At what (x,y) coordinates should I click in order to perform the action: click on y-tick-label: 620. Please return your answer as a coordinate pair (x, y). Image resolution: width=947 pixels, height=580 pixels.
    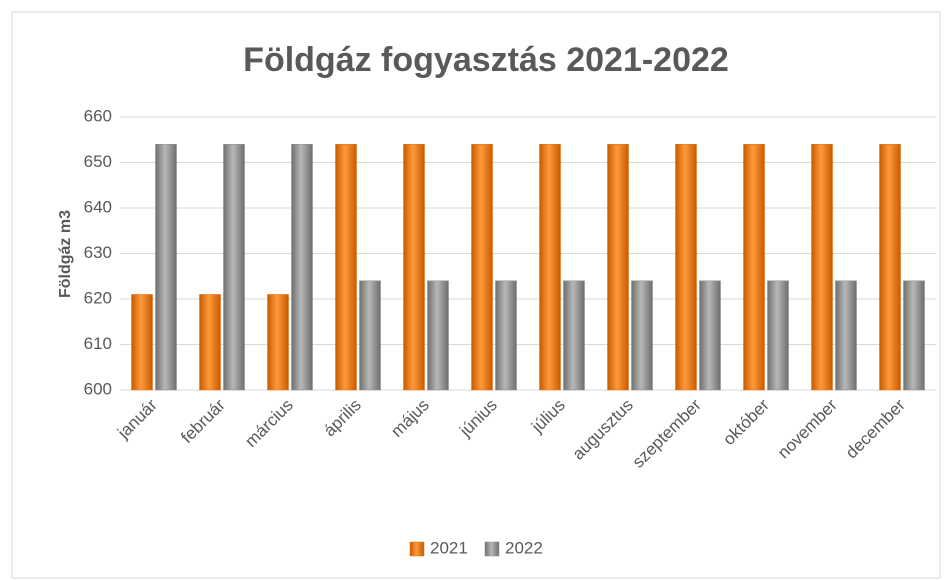
    Looking at the image, I should click on (98, 297).